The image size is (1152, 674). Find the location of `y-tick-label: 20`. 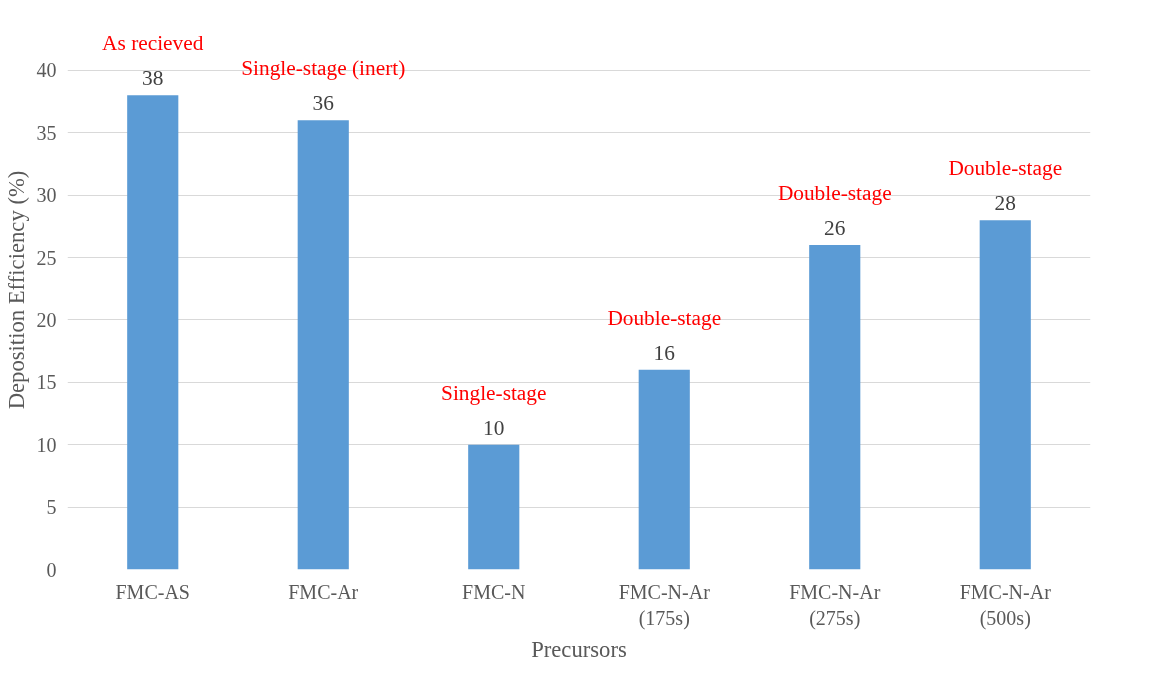

y-tick-label: 20 is located at coordinates (46, 319).